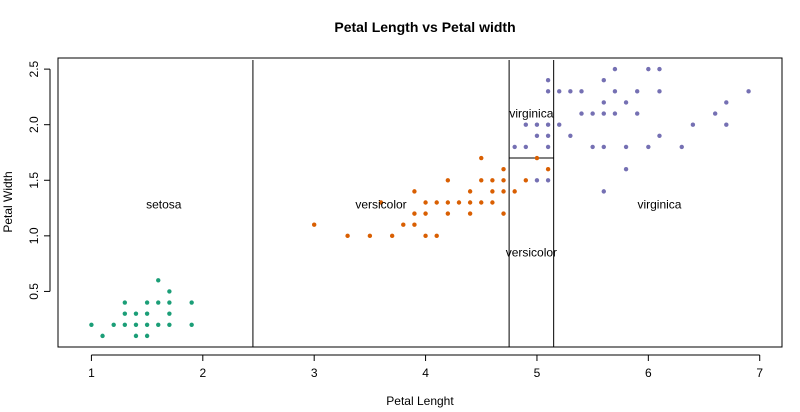 This screenshot has width=800, height=412. I want to click on x-tick-label: 2, so click(202, 373).